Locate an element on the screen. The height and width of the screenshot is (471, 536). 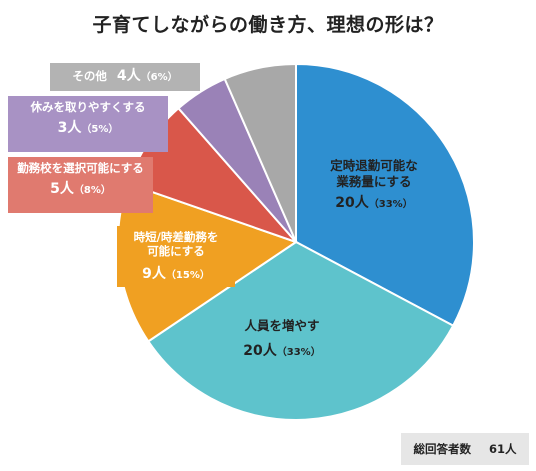
slice-label-easy-leave: 休みを取りやすくする 3人（5%） is located at coordinates (88, 124).